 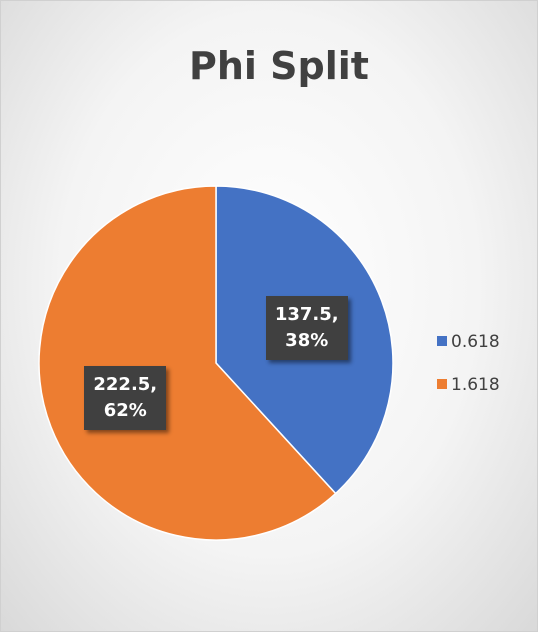 I want to click on legend-label: 0.618, so click(x=475, y=342).